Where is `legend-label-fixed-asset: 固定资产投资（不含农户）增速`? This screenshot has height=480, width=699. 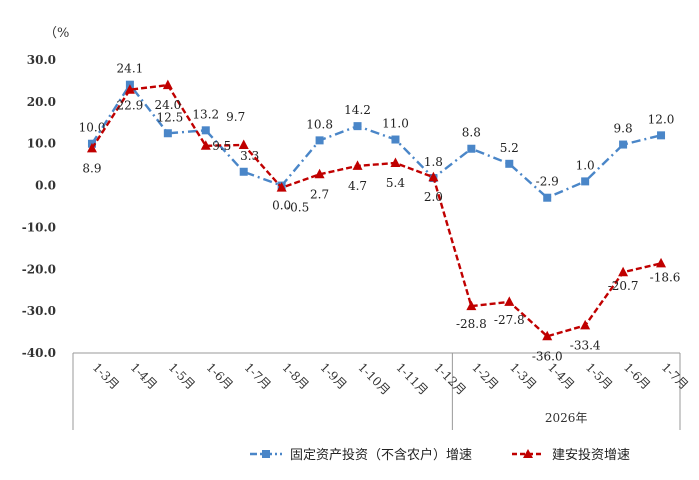
legend-label-fixed-asset: 固定资产投资（不含农户）增速 is located at coordinates (381, 455).